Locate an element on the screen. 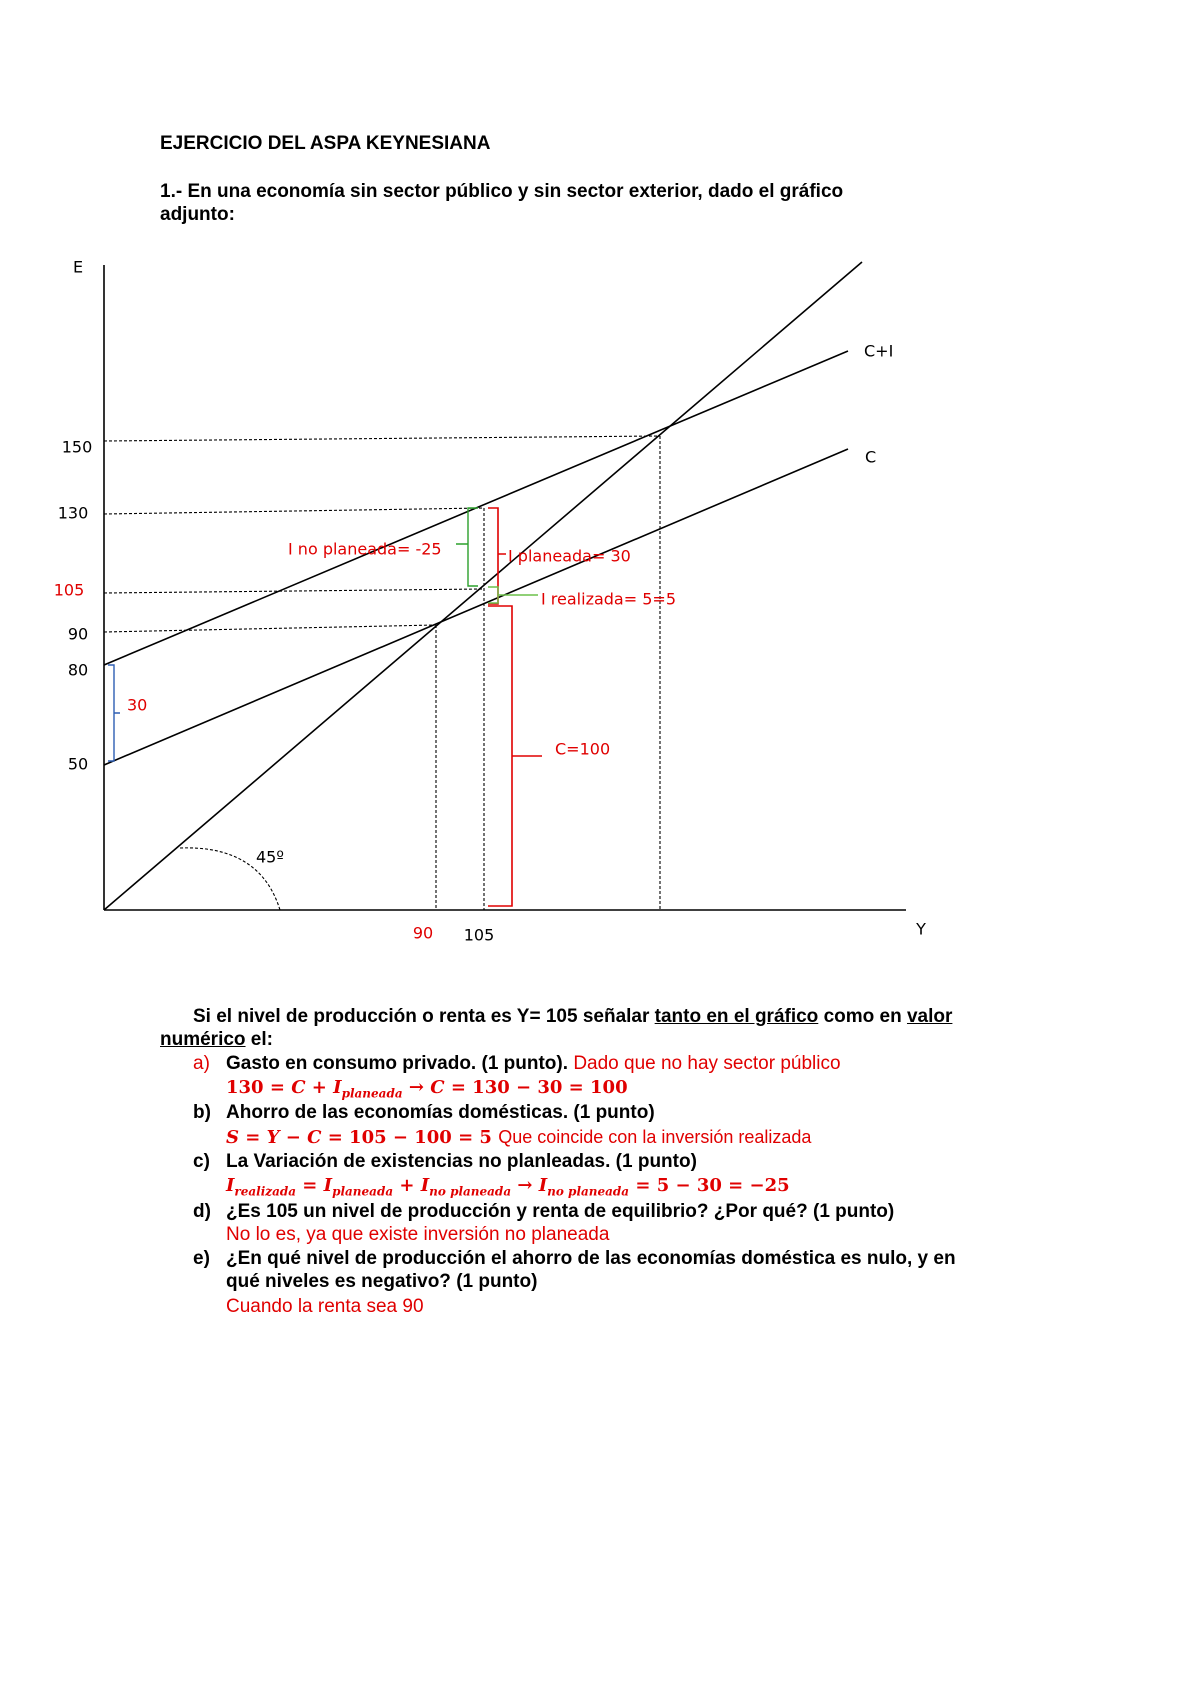 This screenshot has height=1697, width=1200. x-tick-label: 90 is located at coordinates (423, 933).